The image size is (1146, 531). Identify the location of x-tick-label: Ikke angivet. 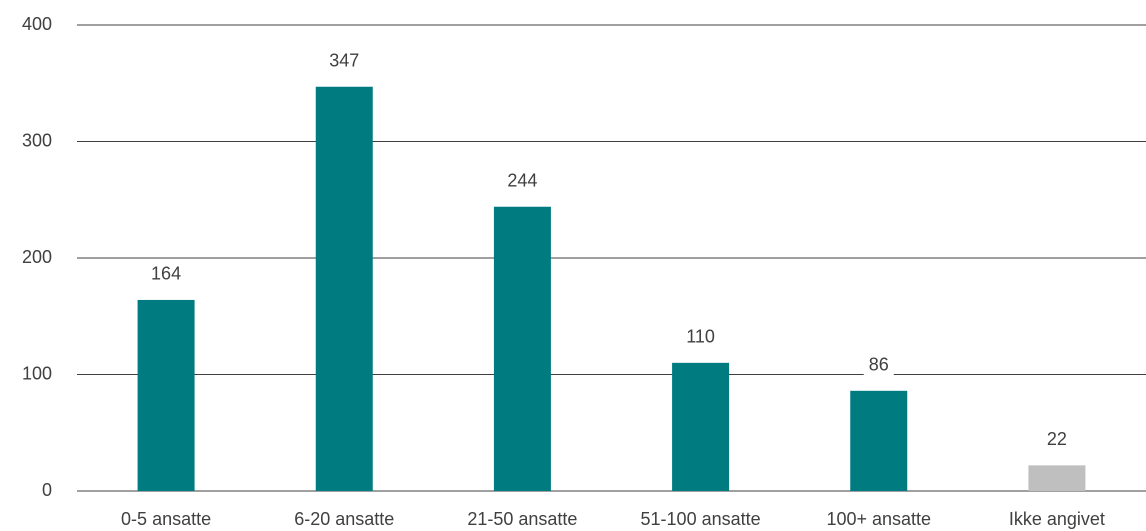
(1057, 519).